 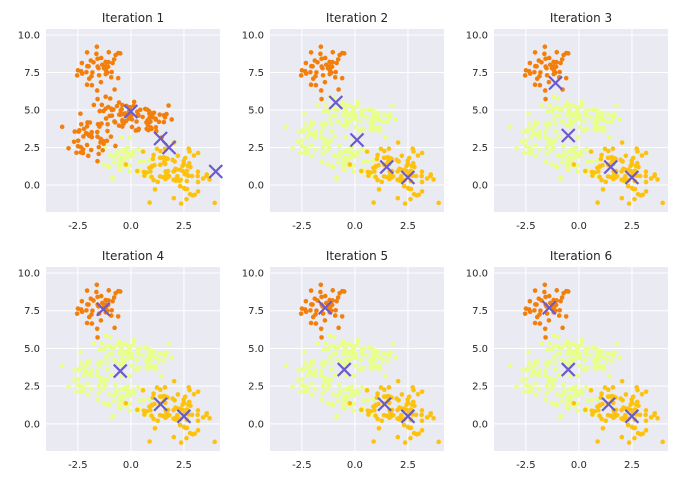 What do you see at coordinates (32, 349) in the screenshot?
I see `y-tick-label: 5.0` at bounding box center [32, 349].